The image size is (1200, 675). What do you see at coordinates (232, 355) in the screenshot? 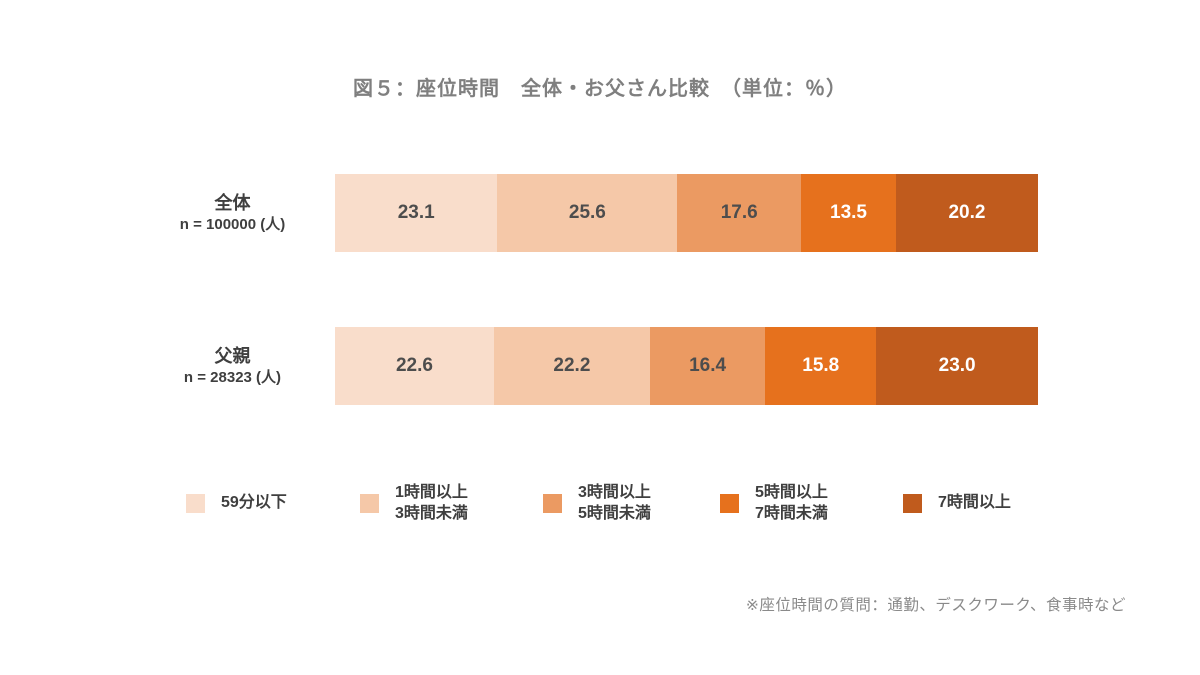
I see `row-category-label: 父親` at bounding box center [232, 355].